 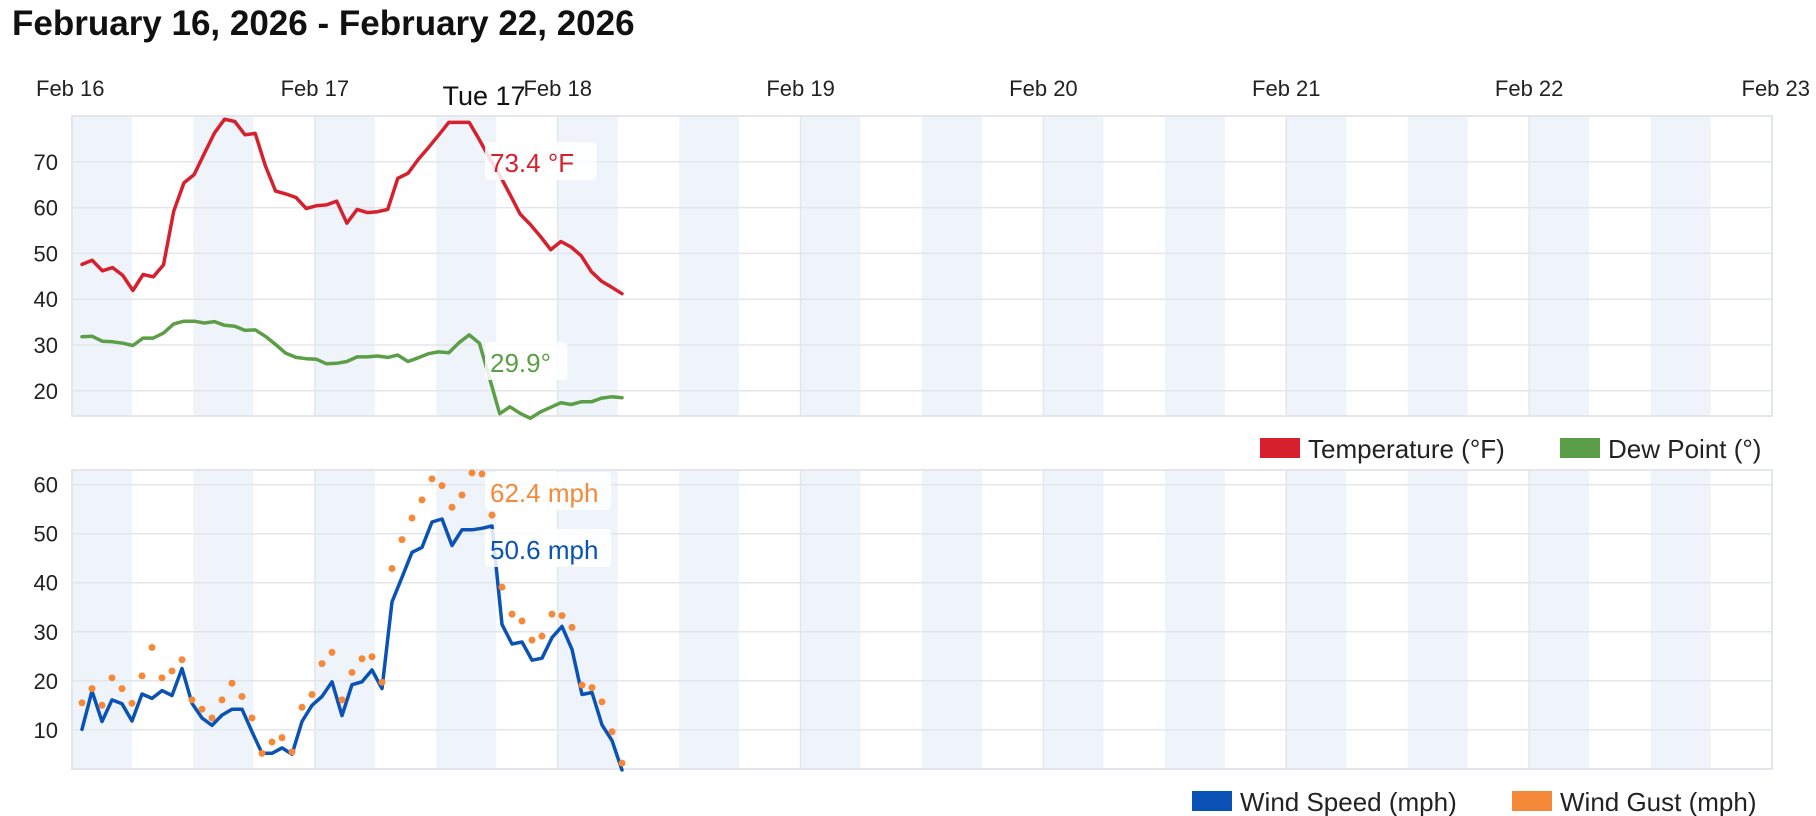 I want to click on dew-point-line, so click(x=352, y=370).